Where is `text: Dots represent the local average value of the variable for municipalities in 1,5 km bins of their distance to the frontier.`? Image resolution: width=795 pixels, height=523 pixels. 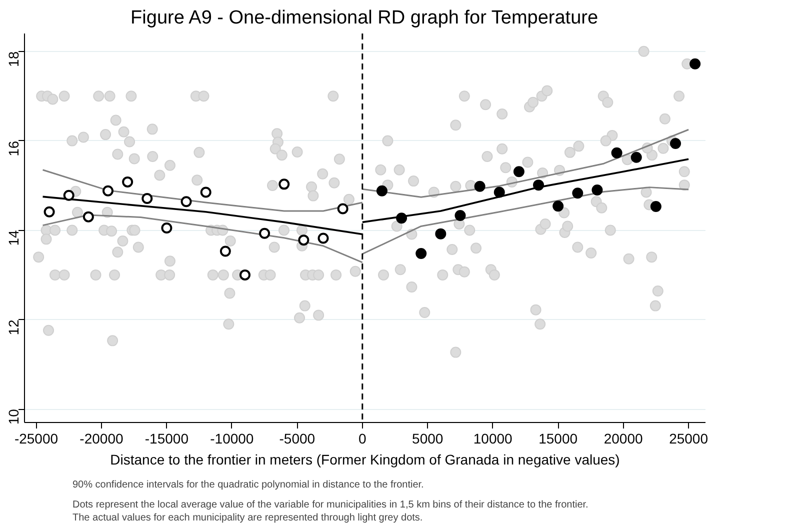
text: Dots represent the local average value of the variable for municipalities in 1,5 km bins of their distance to the frontier. is located at coordinates (330, 505).